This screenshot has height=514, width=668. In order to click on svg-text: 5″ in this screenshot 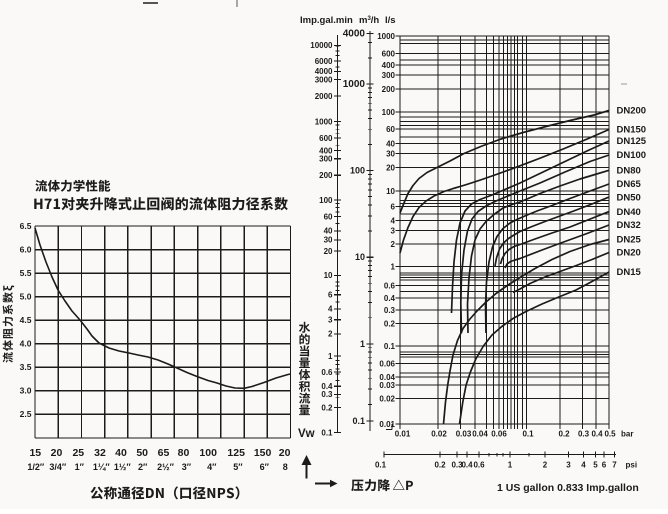, I will do `click(238, 467)`.